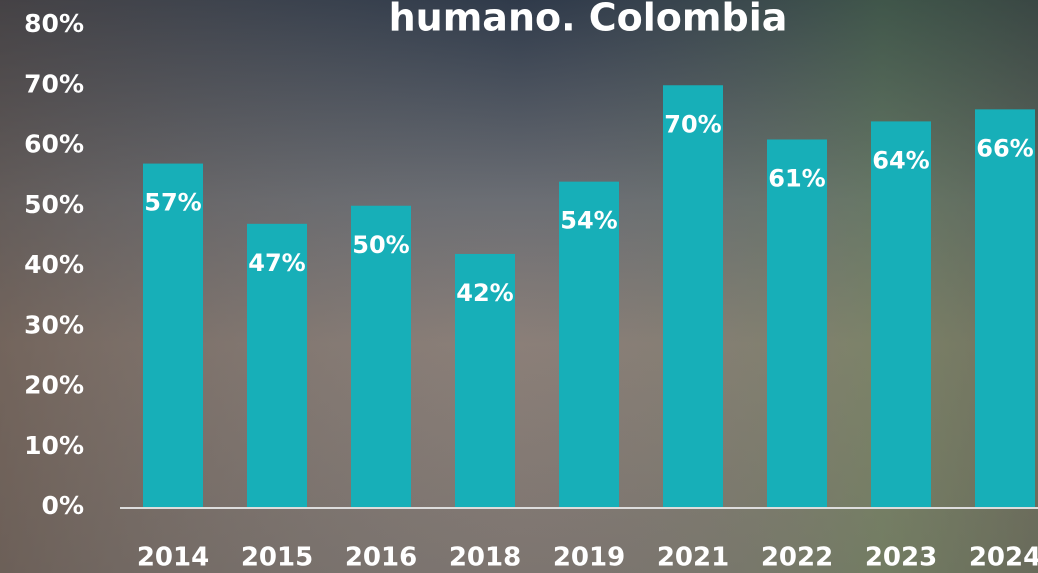  I want to click on x-tick-label: 2021, so click(693, 558).